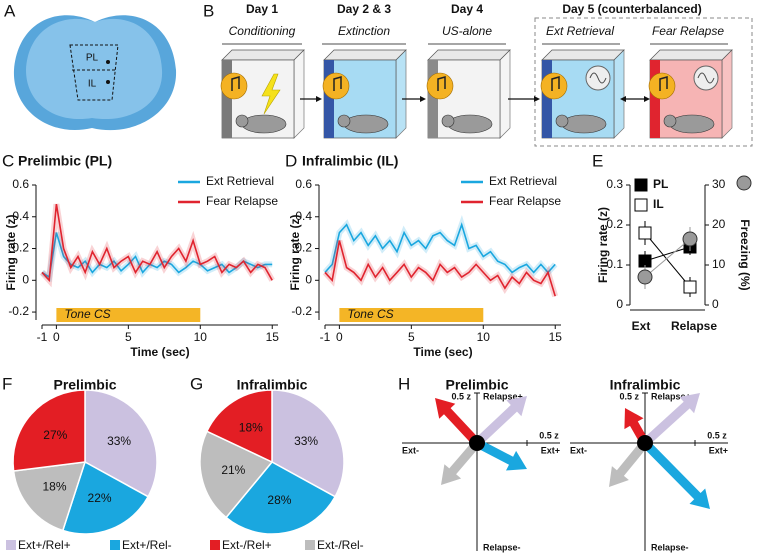  I want to click on panel-letter: C, so click(8, 160).